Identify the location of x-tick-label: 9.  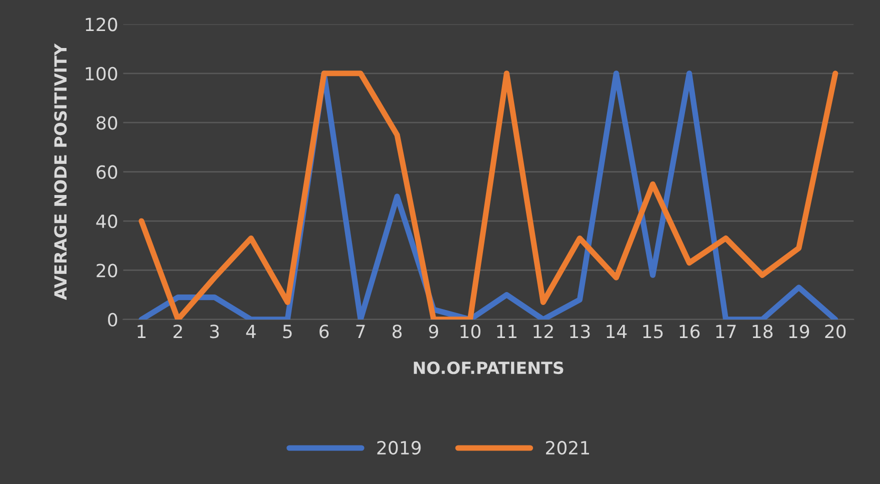
(433, 331).